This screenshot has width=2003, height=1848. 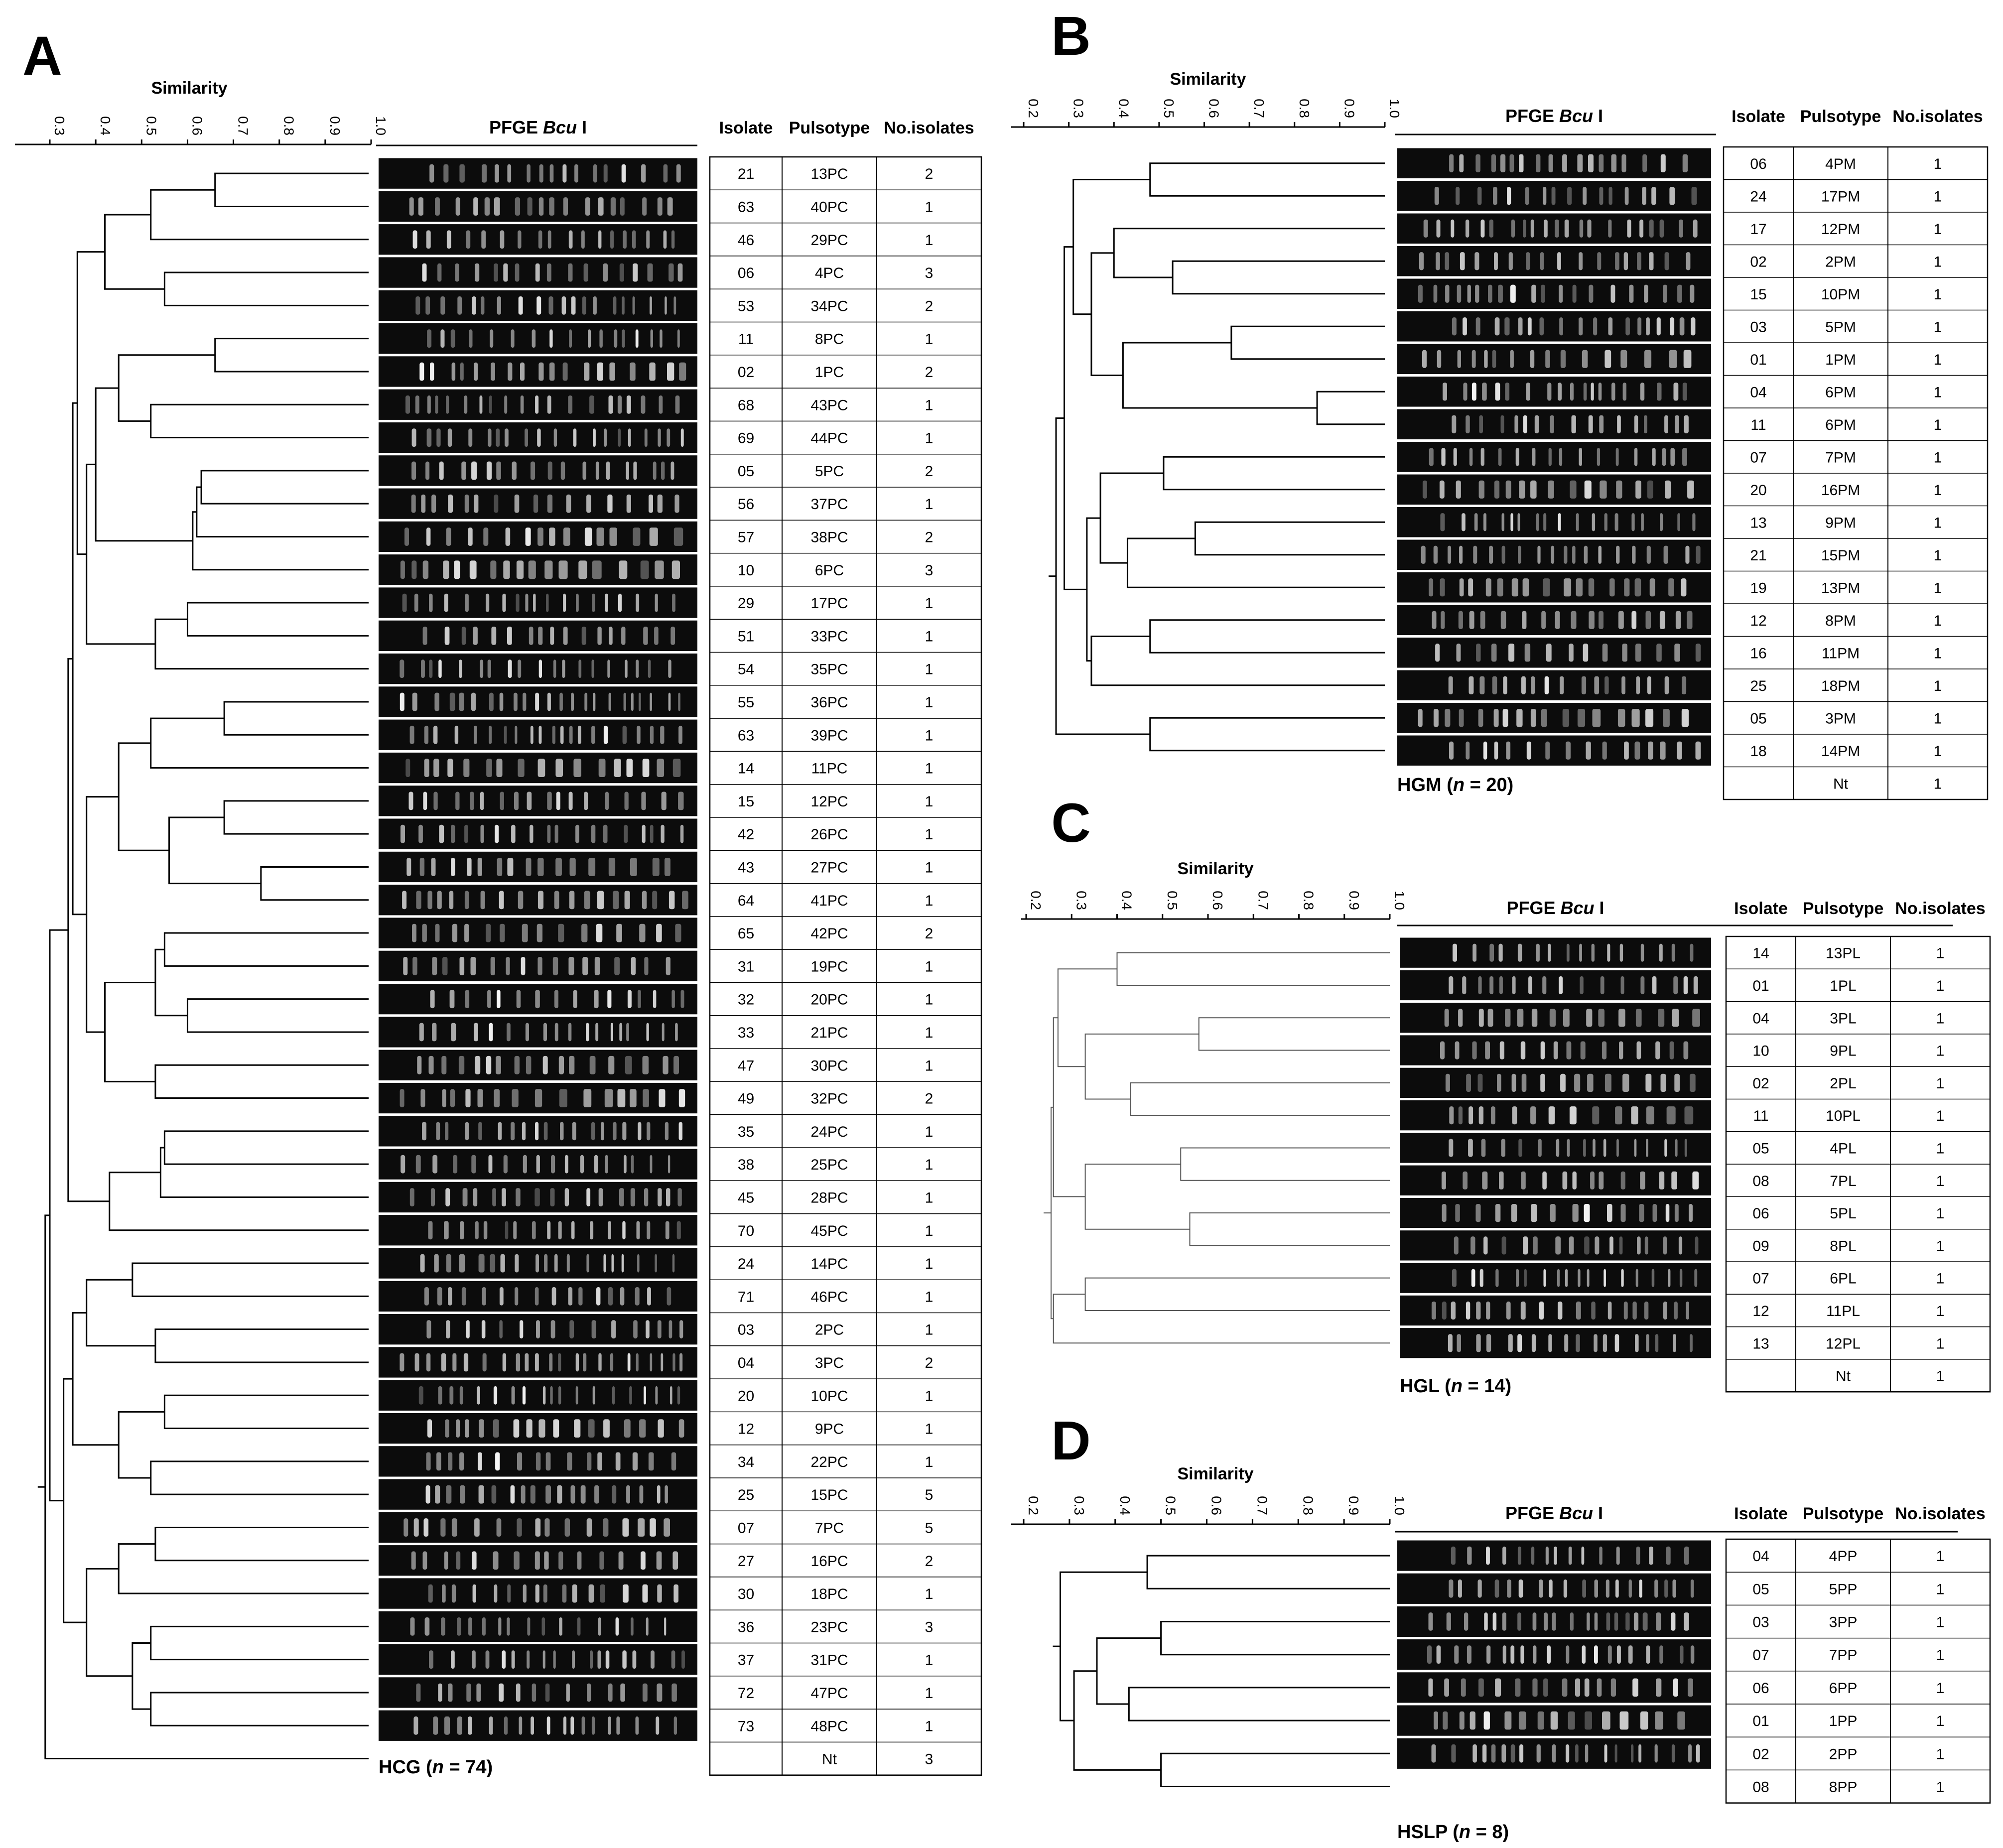 What do you see at coordinates (829, 1330) in the screenshot?
I see `pulsotype-cell: 2PC` at bounding box center [829, 1330].